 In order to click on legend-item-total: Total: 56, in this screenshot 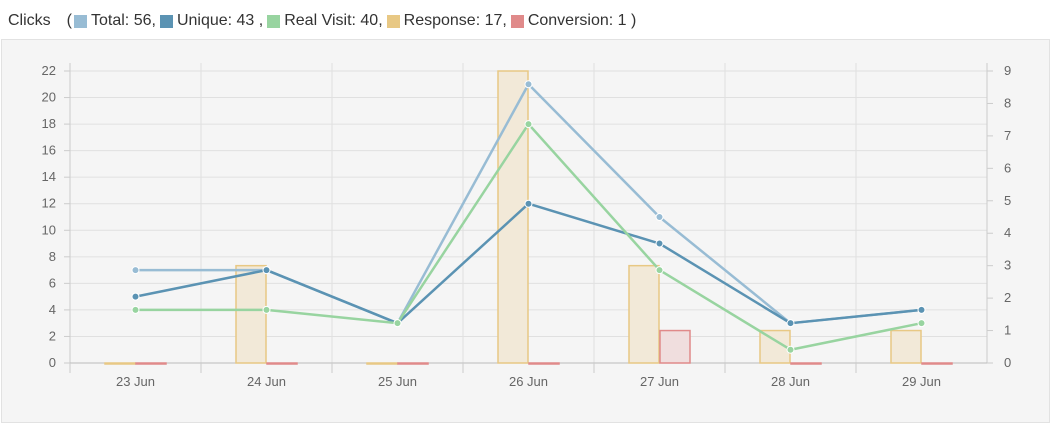, I will do `click(115, 21)`.